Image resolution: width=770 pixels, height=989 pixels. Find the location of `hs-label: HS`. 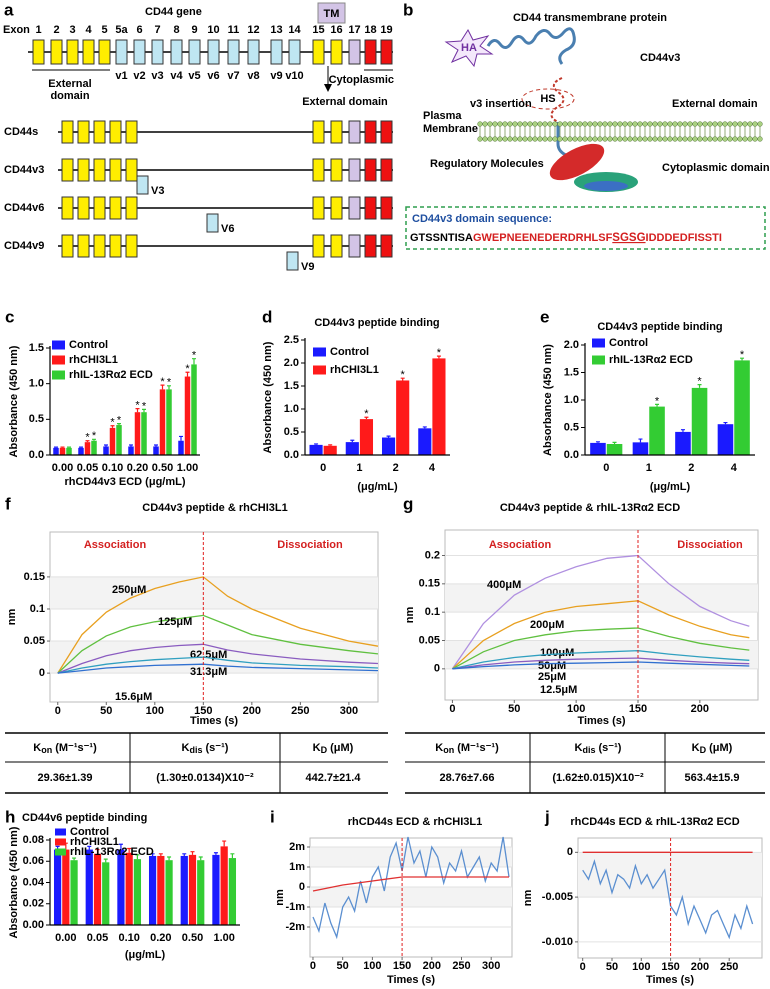

hs-label: HS is located at coordinates (547, 99).